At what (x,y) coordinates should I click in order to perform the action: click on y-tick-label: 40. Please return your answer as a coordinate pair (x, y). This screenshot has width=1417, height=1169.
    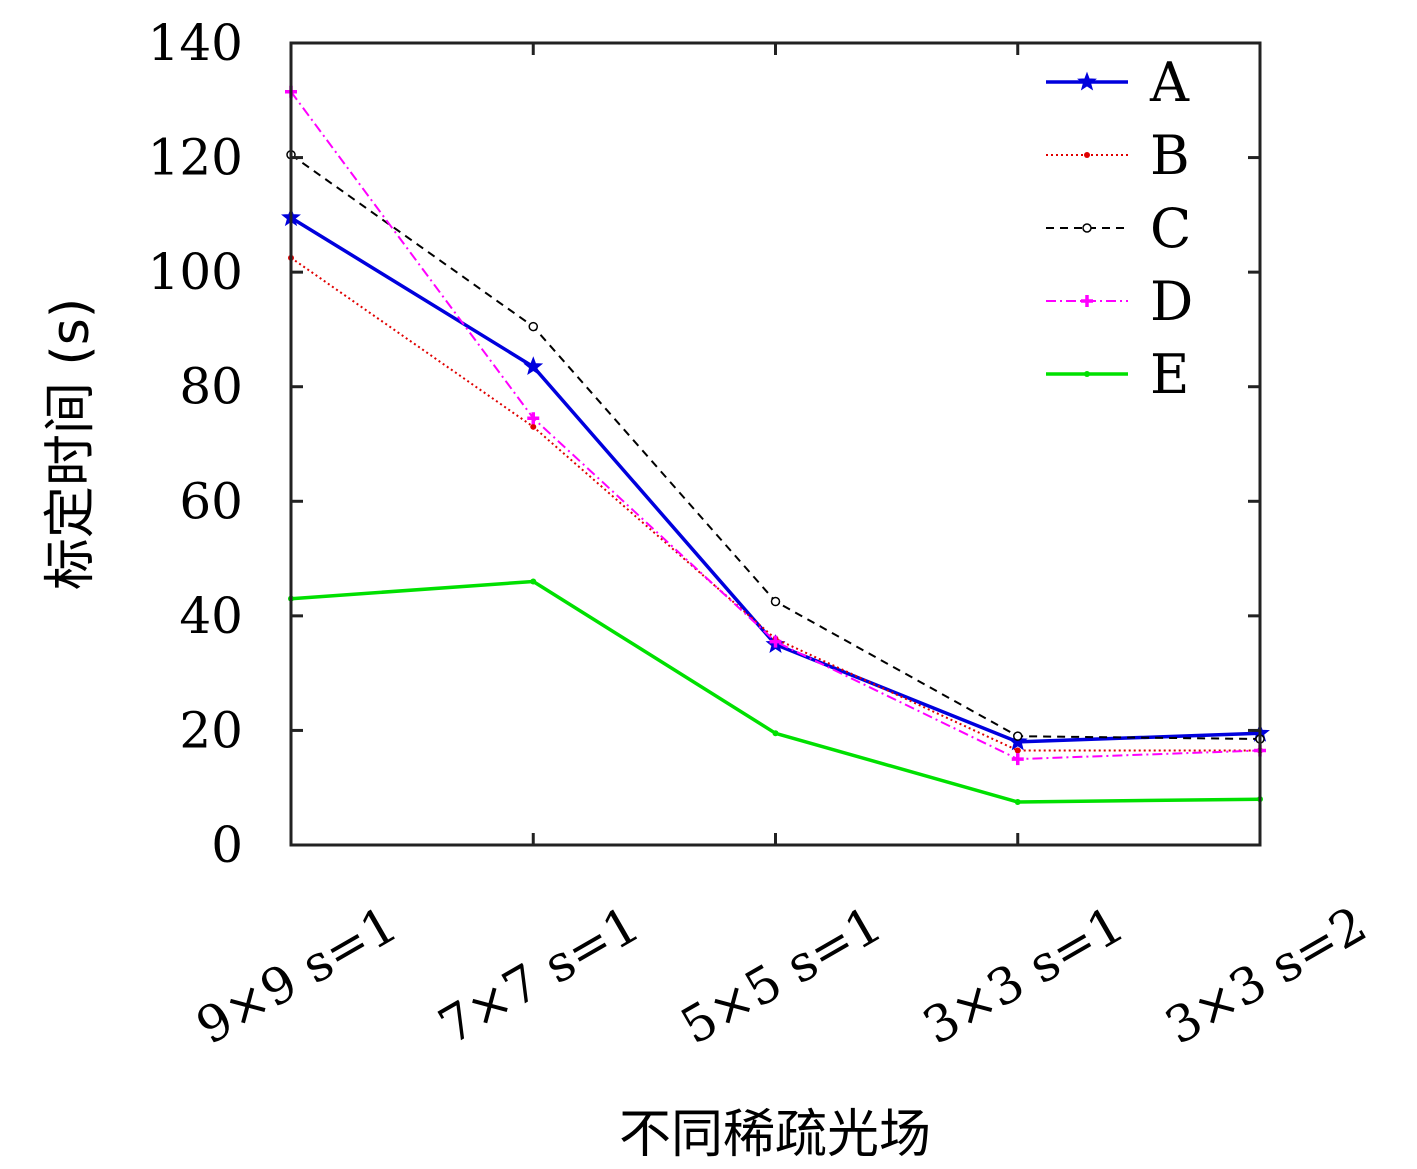
    Looking at the image, I should click on (211, 616).